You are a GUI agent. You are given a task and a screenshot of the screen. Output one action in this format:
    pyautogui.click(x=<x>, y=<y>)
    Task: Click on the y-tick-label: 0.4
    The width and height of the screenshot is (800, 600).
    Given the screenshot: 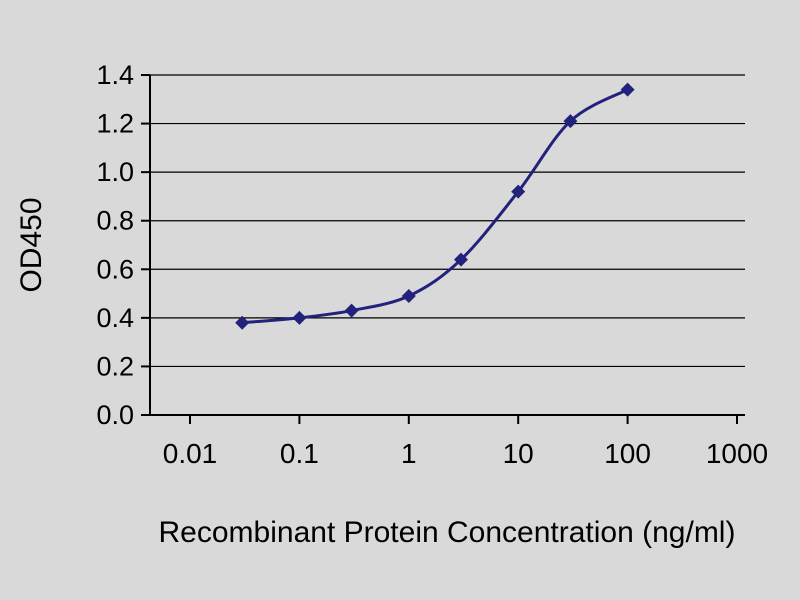 What is the action you would take?
    pyautogui.click(x=115, y=318)
    